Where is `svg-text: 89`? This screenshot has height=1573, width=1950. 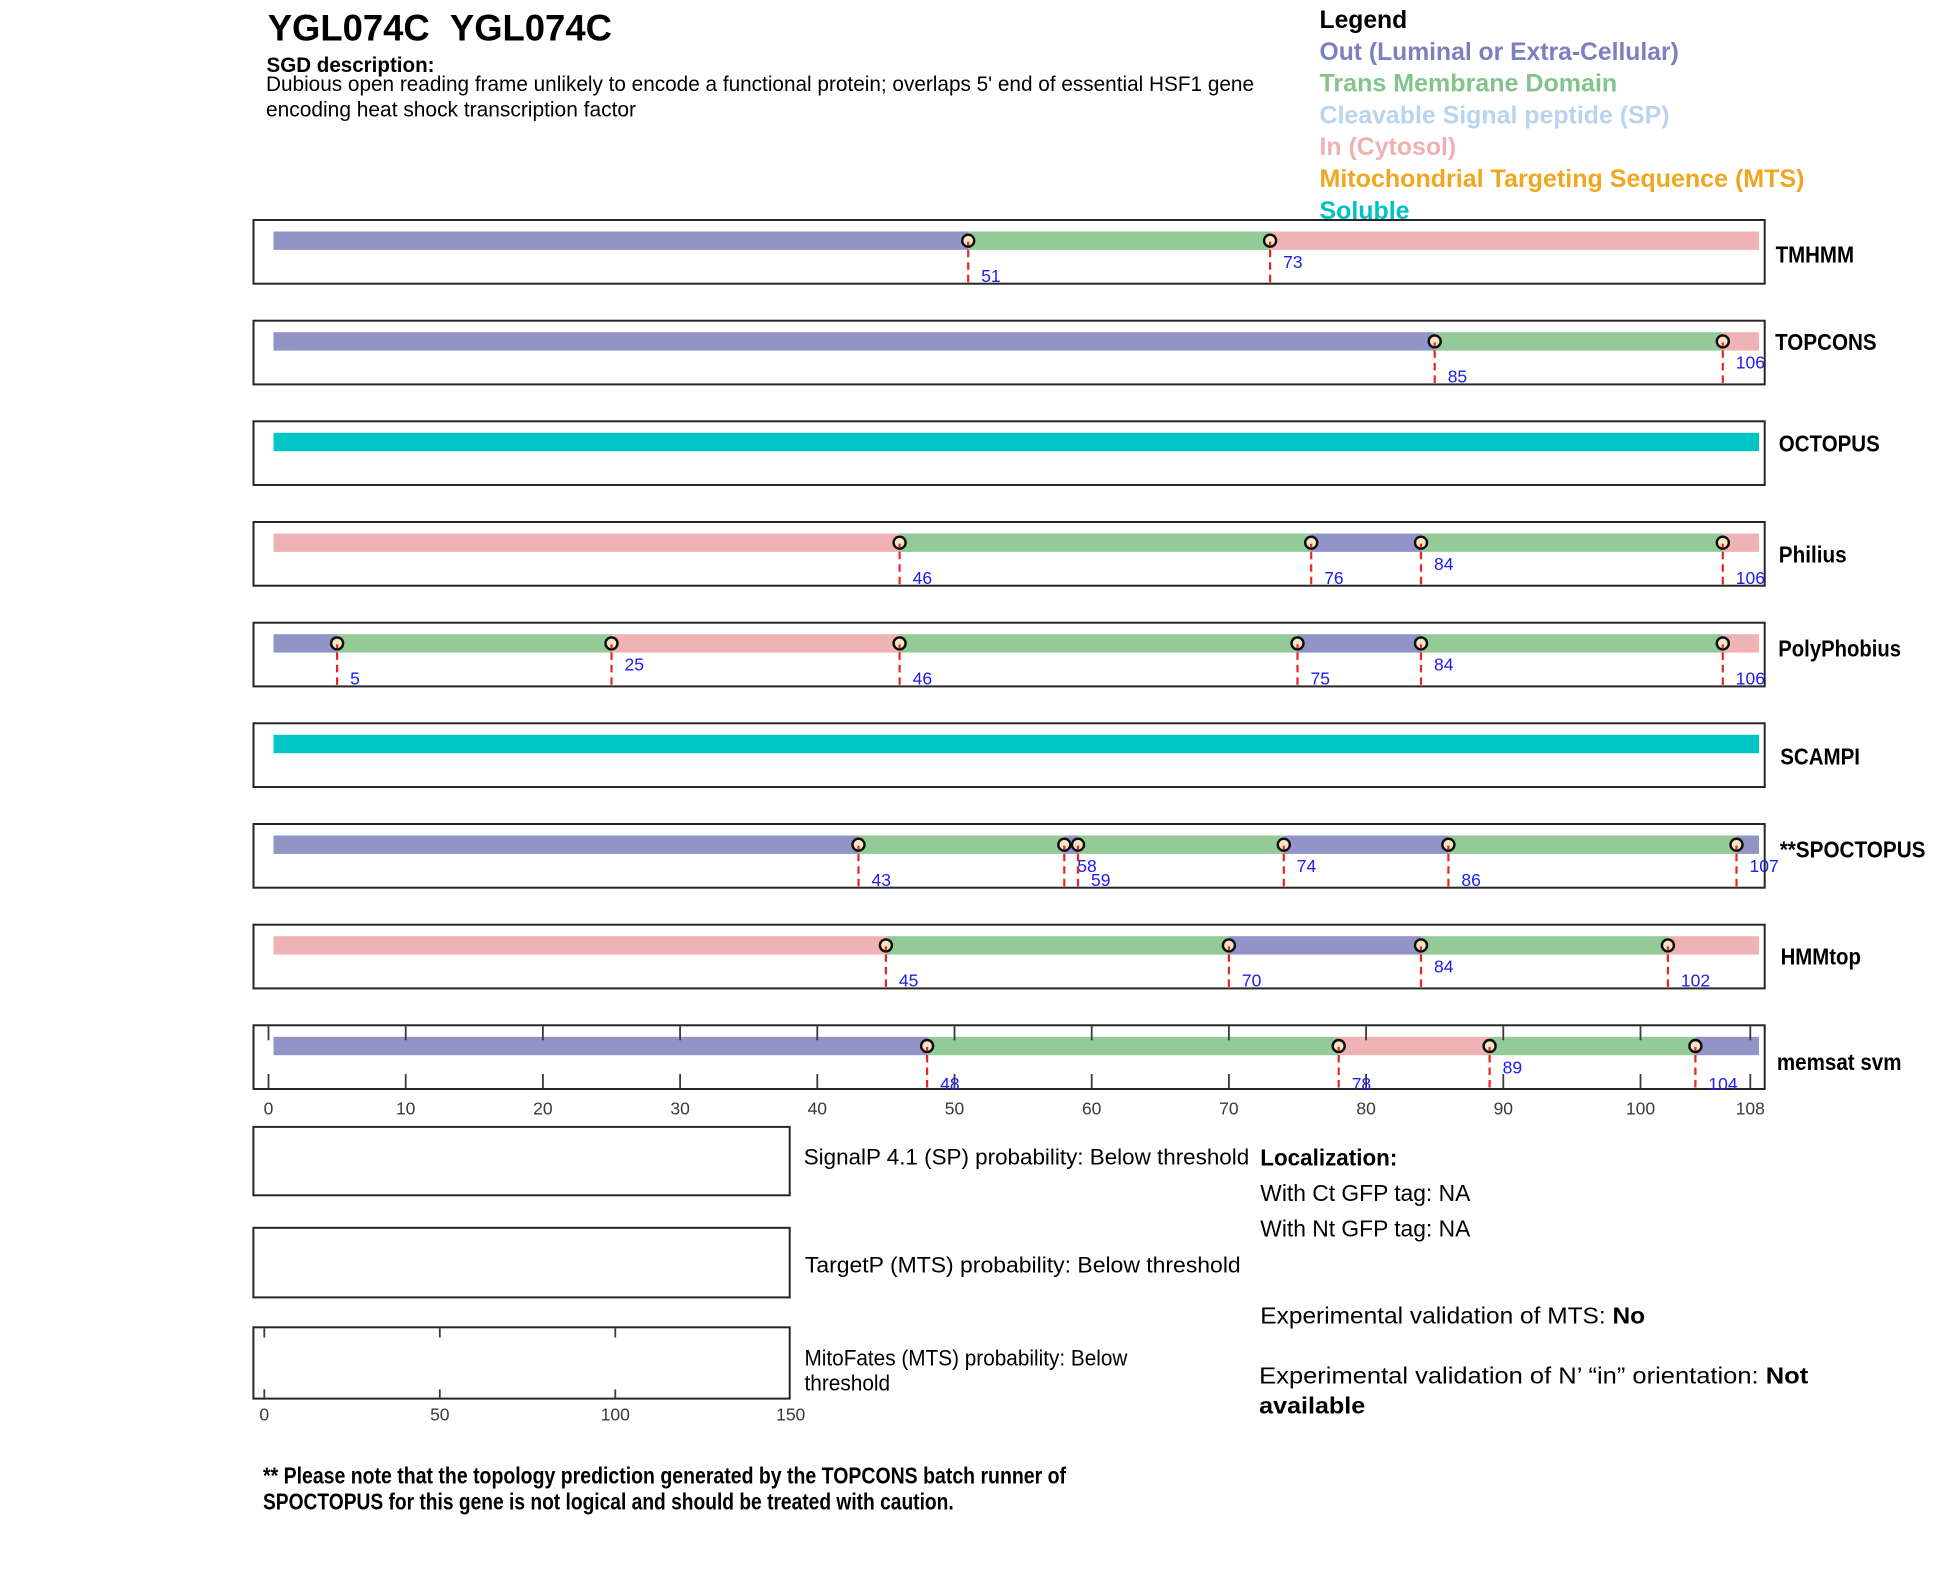 svg-text: 89 is located at coordinates (1512, 1067).